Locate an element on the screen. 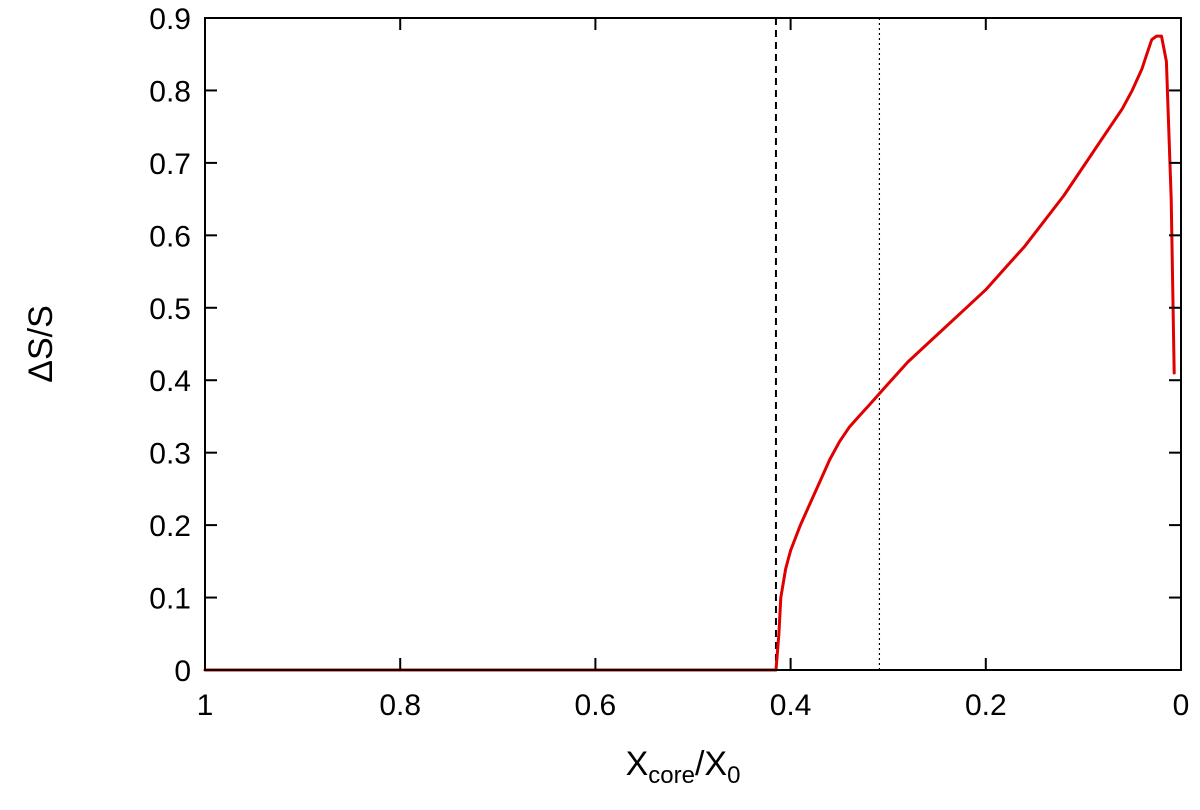 This screenshot has width=1200, height=810. x-axis-label-sub2: 0 is located at coordinates (733, 775).